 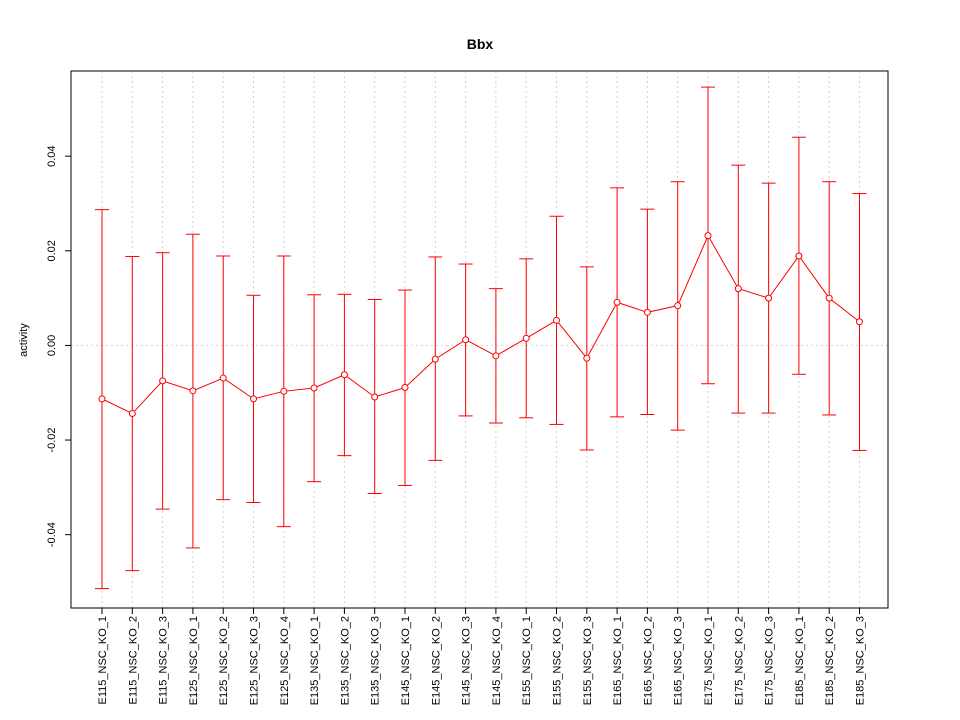 I want to click on x-tick-label: E185_NSC_KO_3, so click(x=861, y=660).